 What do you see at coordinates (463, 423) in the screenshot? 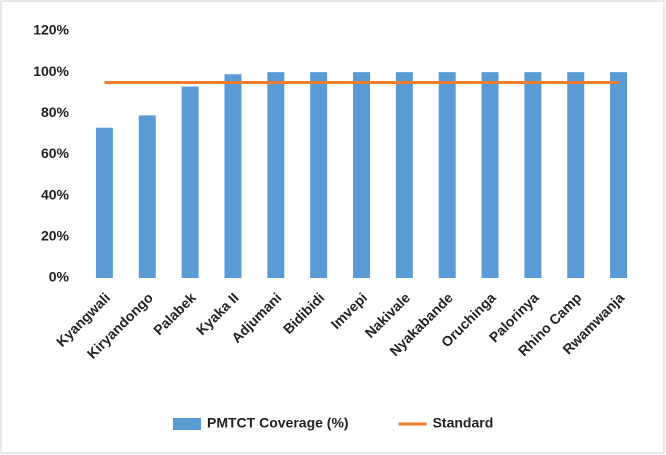
I see `legend-label: Standard` at bounding box center [463, 423].